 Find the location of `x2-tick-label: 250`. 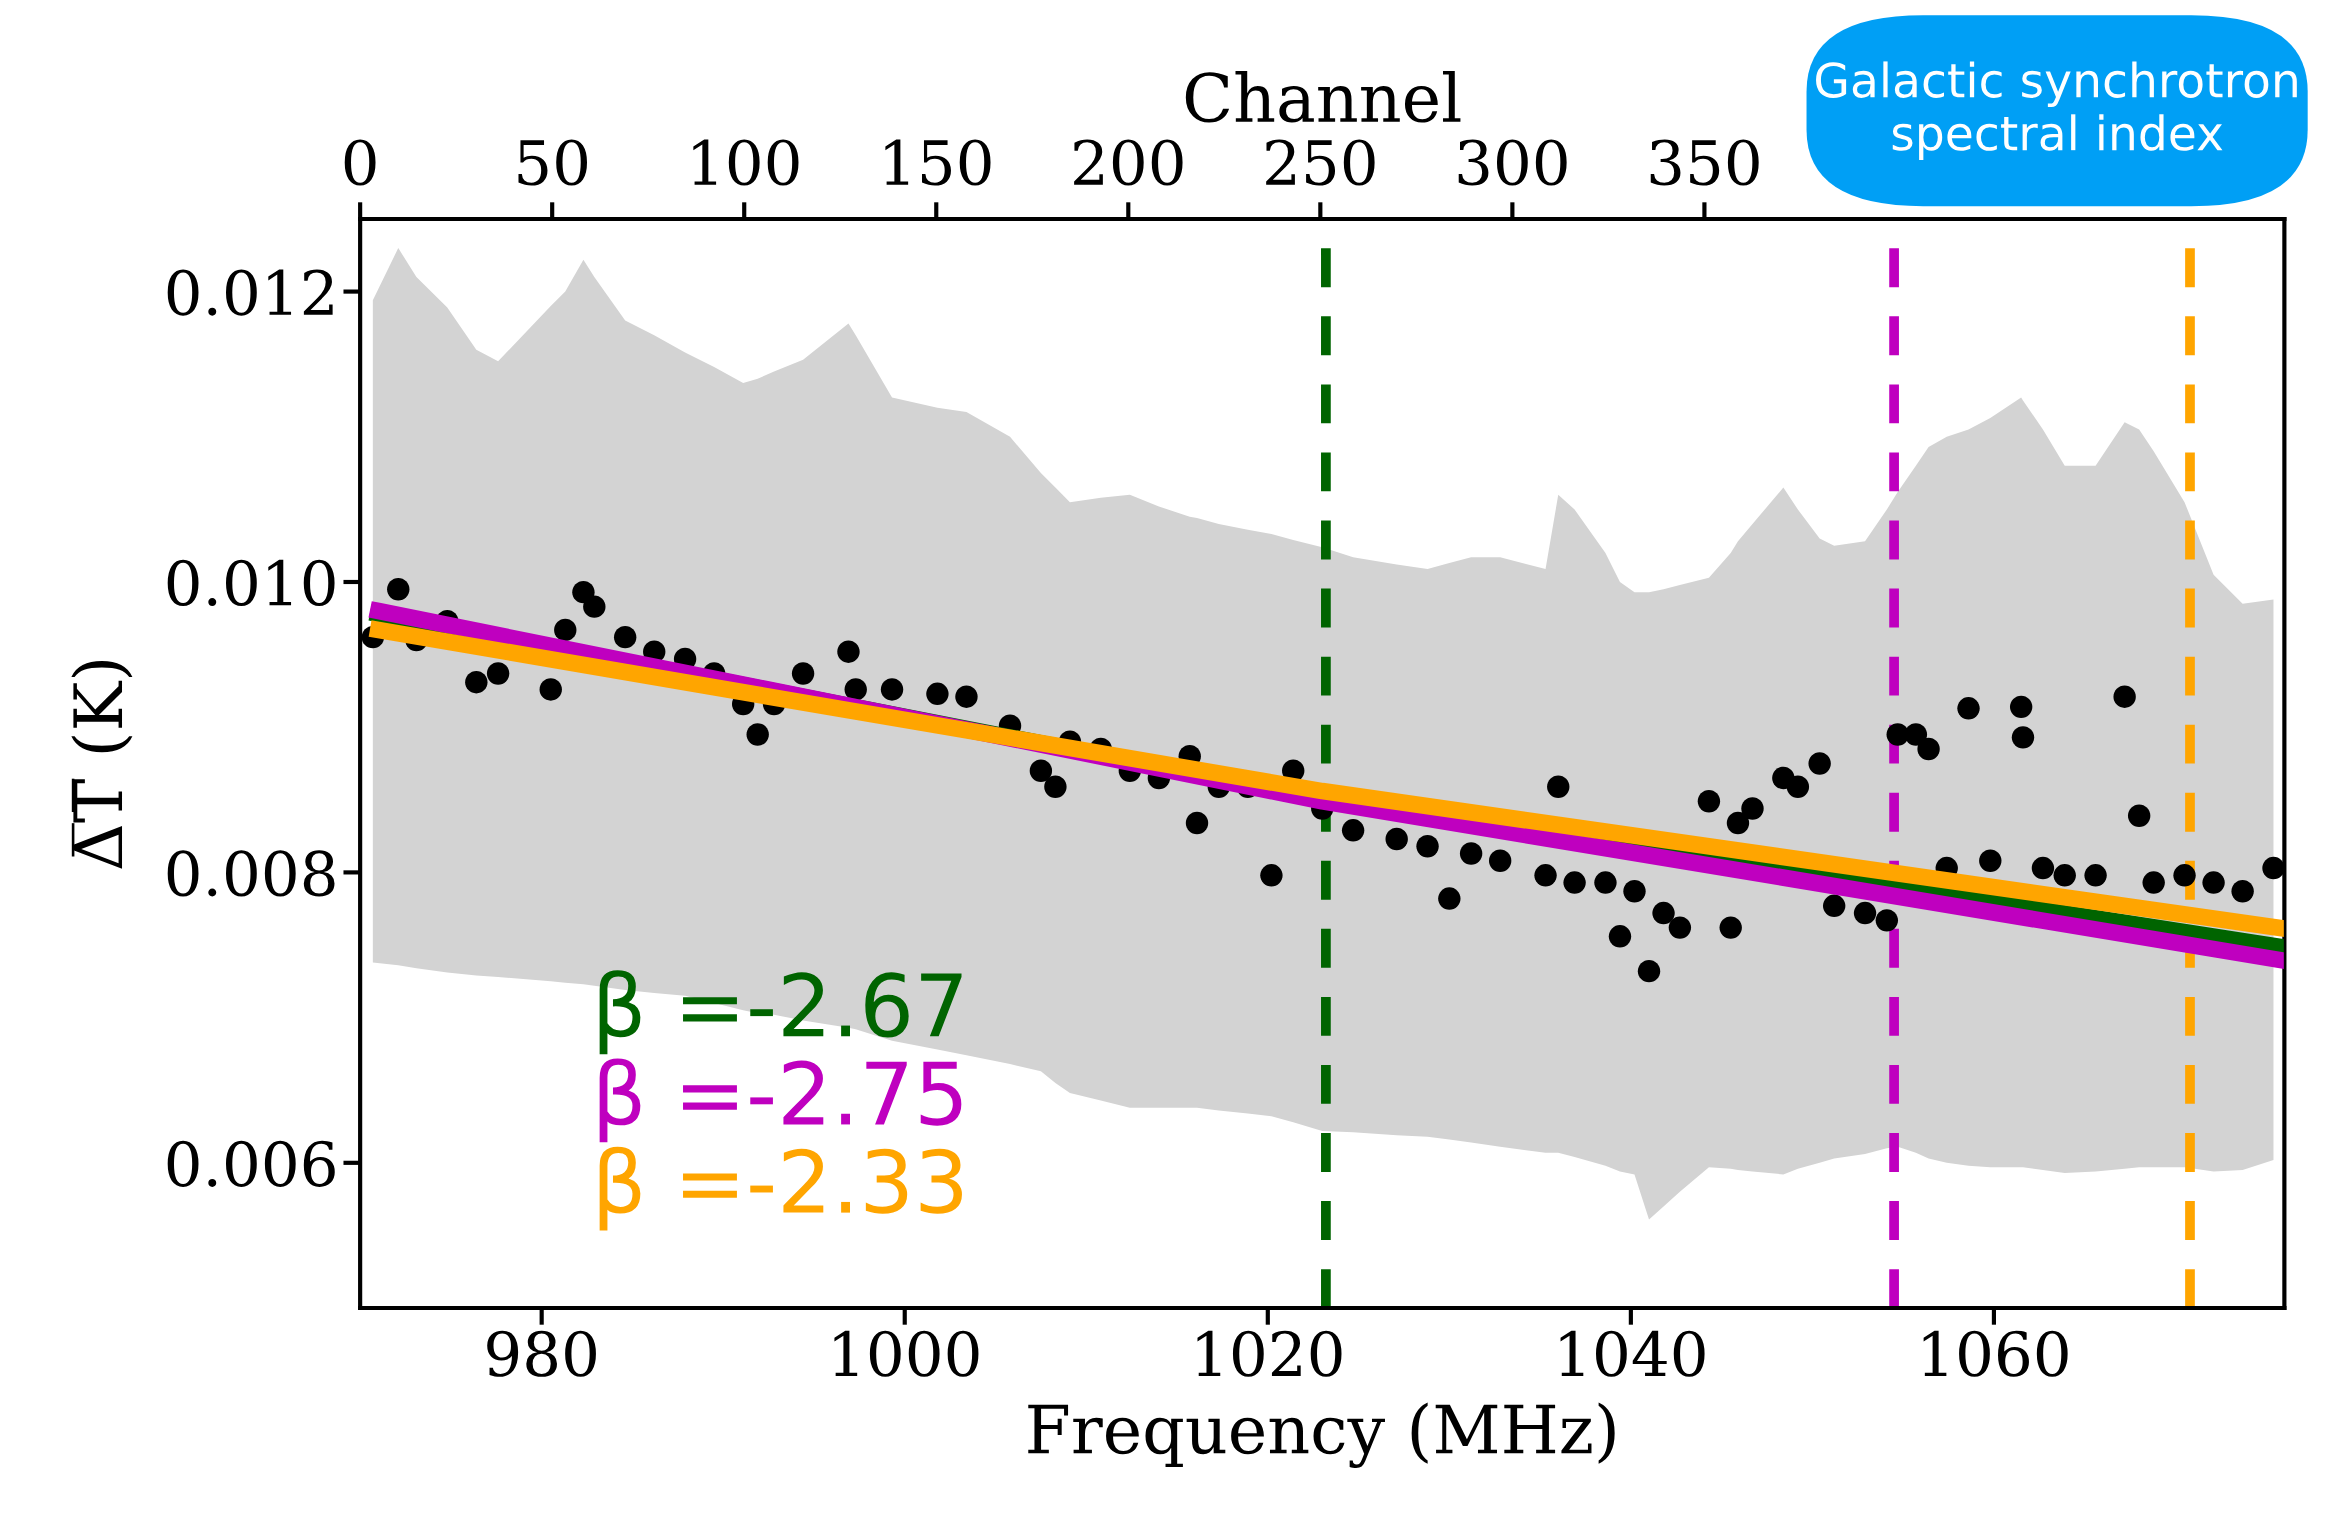

x2-tick-label: 250 is located at coordinates (1320, 162).